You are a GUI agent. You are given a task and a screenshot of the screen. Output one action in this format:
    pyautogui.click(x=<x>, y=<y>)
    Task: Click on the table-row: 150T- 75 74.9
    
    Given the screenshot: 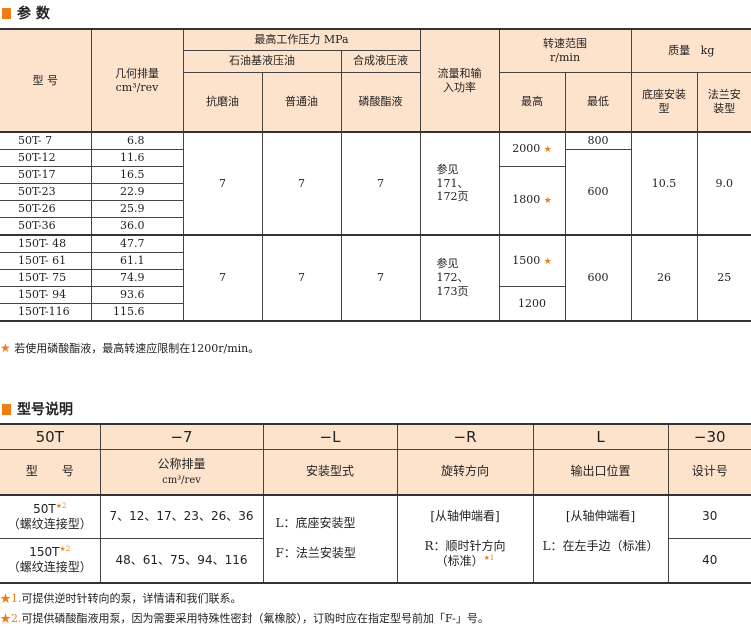 What is the action you would take?
    pyautogui.click(x=375, y=278)
    